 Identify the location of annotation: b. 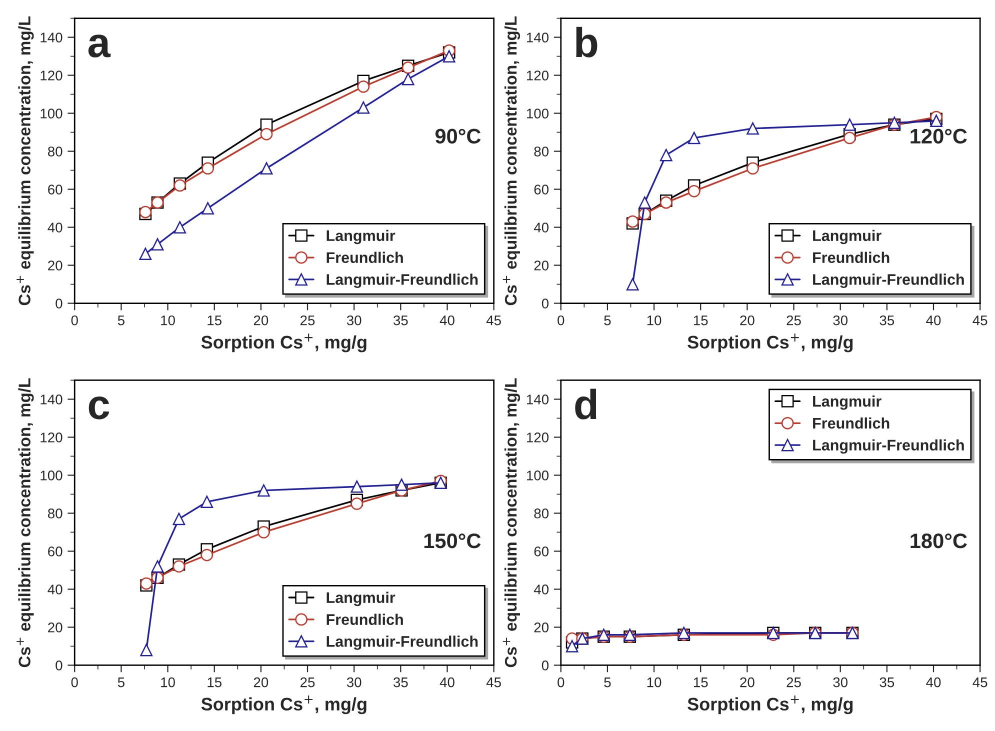
(587, 42).